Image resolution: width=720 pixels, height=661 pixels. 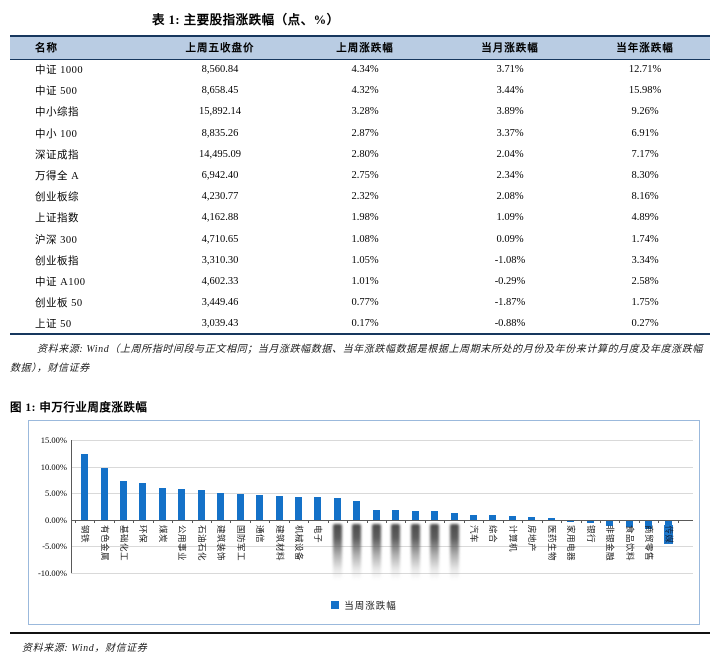 What do you see at coordinates (360, 260) in the screenshot?
I see `table-row: 创业板指 3,310.30 1.05% -1.08% 3.34%` at bounding box center [360, 260].